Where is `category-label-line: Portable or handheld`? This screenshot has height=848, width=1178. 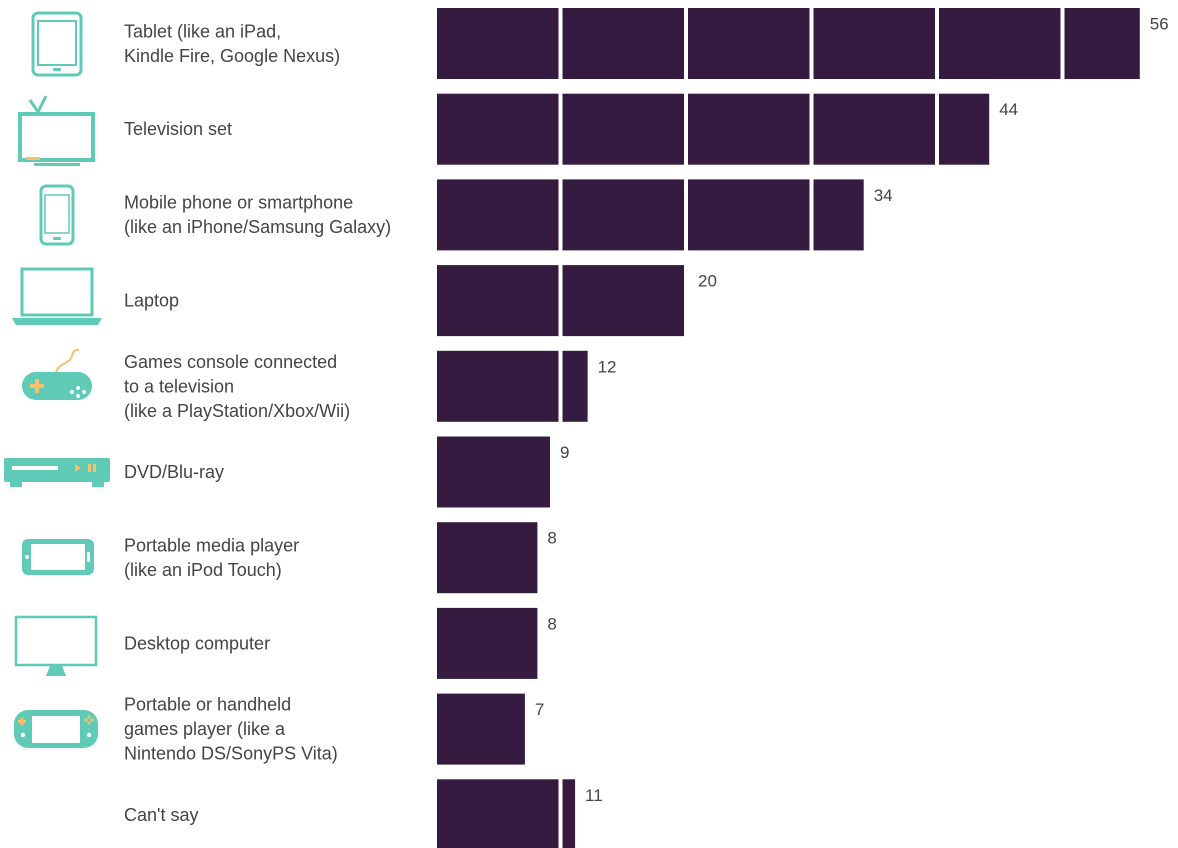
category-label-line: Portable or handheld is located at coordinates (207, 705).